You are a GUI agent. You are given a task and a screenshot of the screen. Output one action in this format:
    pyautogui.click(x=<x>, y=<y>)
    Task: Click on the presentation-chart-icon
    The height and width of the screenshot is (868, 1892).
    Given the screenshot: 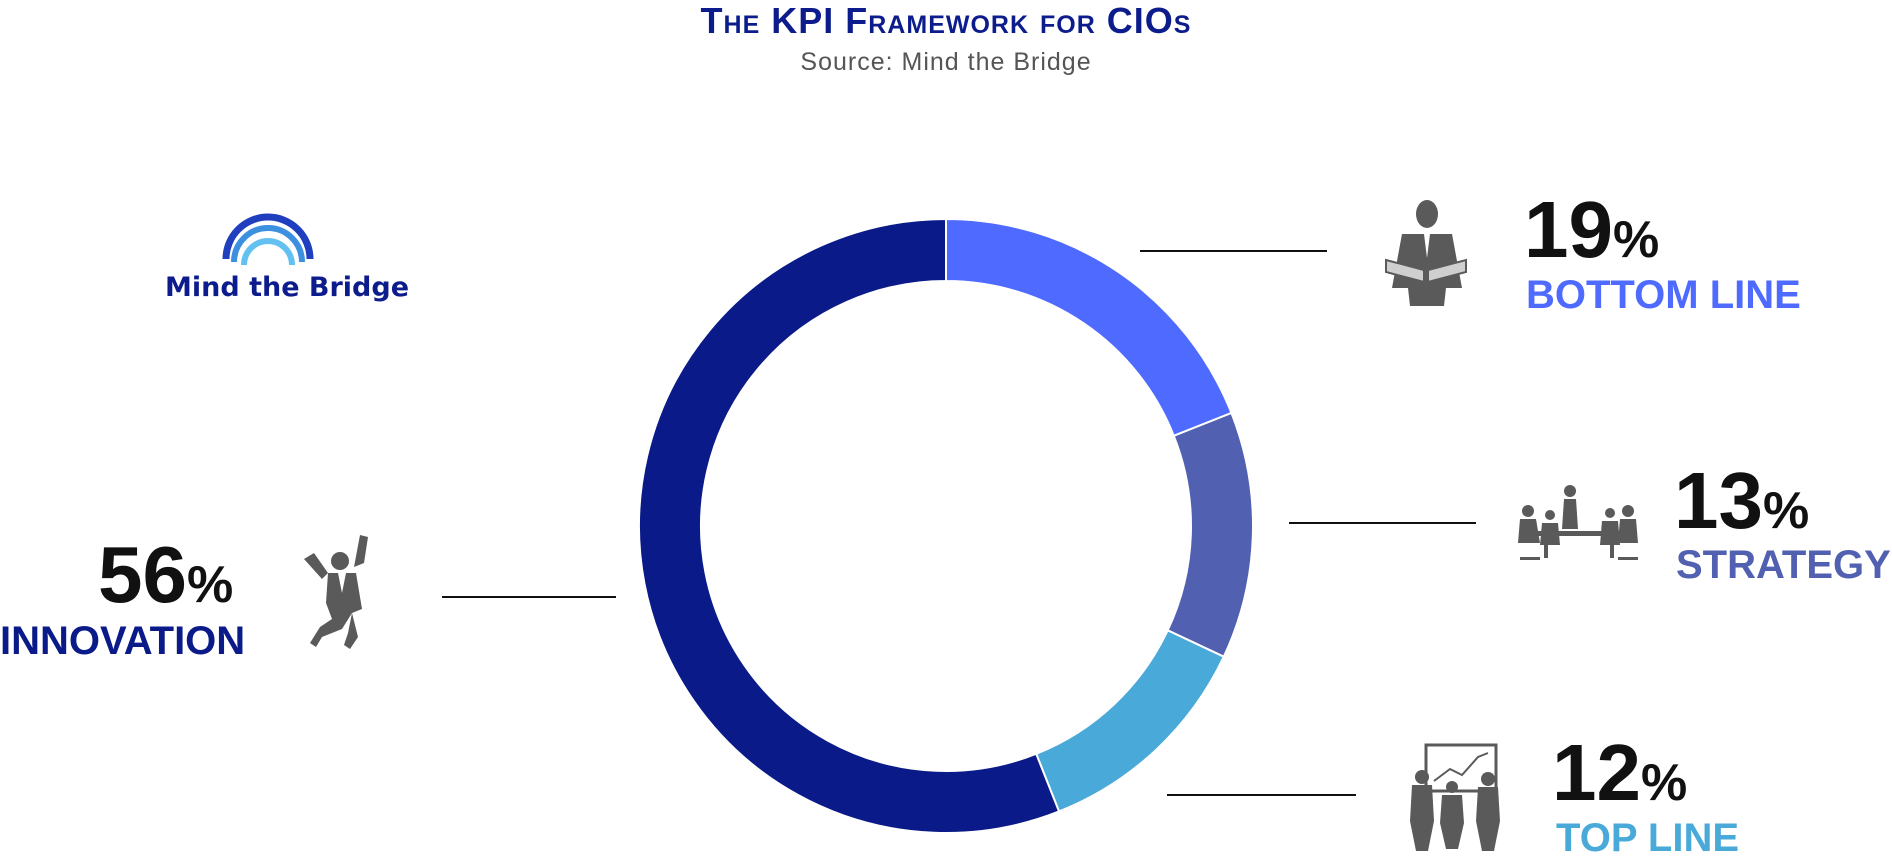 What is the action you would take?
    pyautogui.click(x=1455, y=797)
    